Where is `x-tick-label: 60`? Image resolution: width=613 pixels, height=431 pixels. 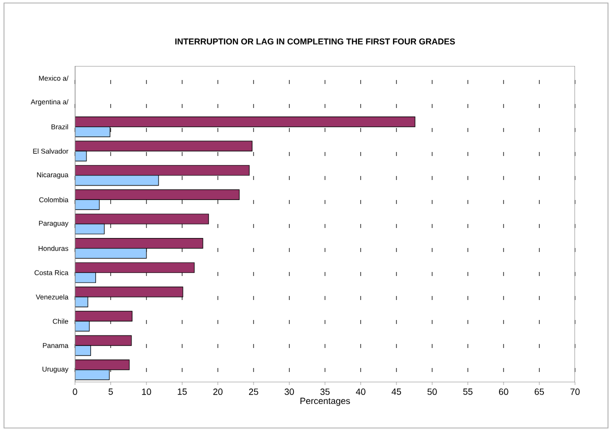
x-tick-label: 60 is located at coordinates (503, 391).